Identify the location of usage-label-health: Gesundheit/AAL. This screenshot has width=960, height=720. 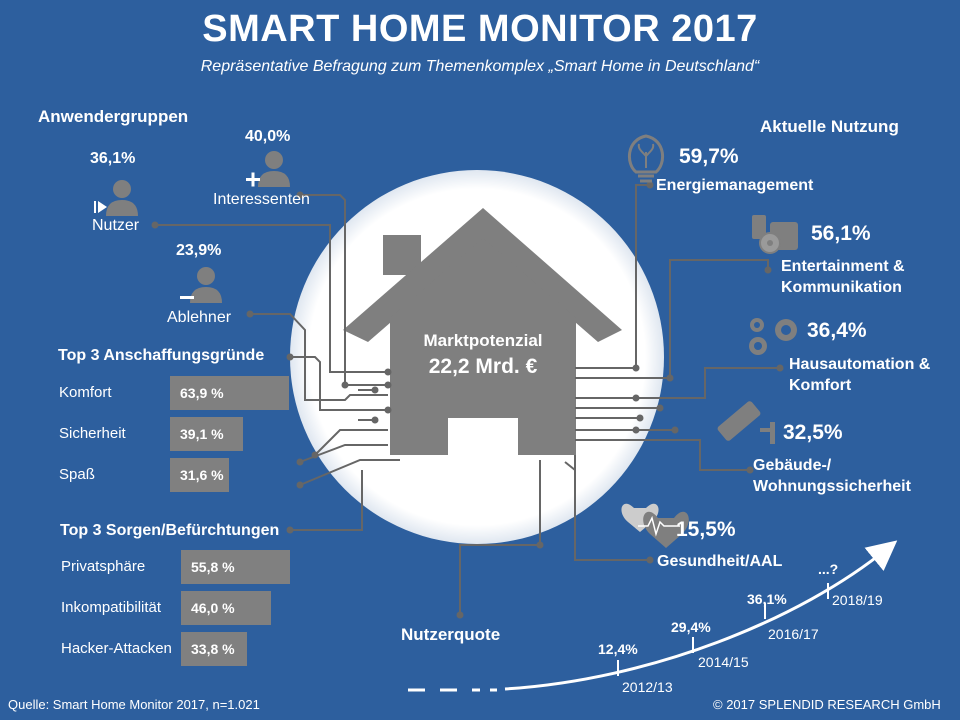
(720, 561).